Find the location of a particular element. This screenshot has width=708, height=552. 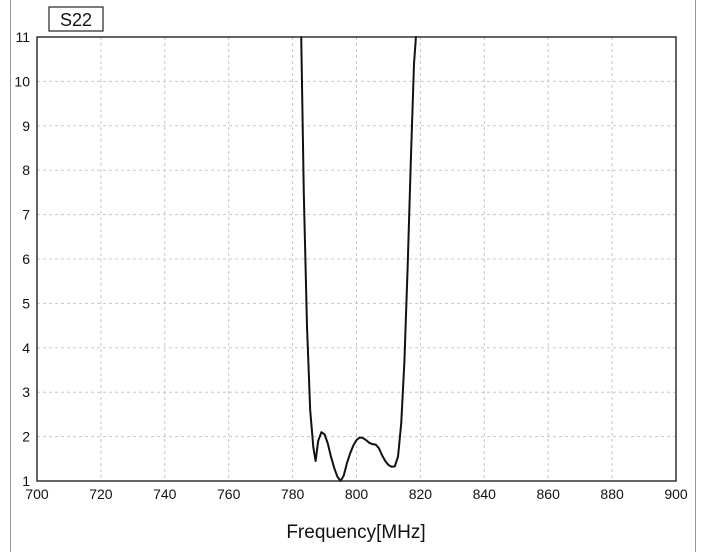

x-tick-label: 900 is located at coordinates (676, 494).